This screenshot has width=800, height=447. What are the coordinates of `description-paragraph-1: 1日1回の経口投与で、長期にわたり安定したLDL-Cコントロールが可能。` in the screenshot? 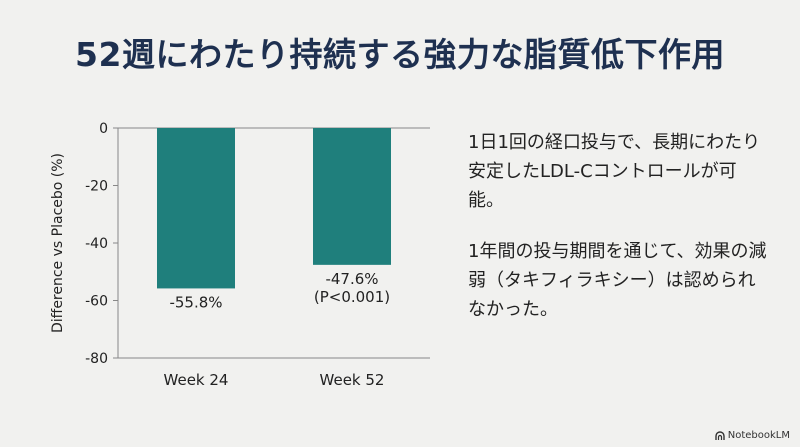 It's located at (614, 171).